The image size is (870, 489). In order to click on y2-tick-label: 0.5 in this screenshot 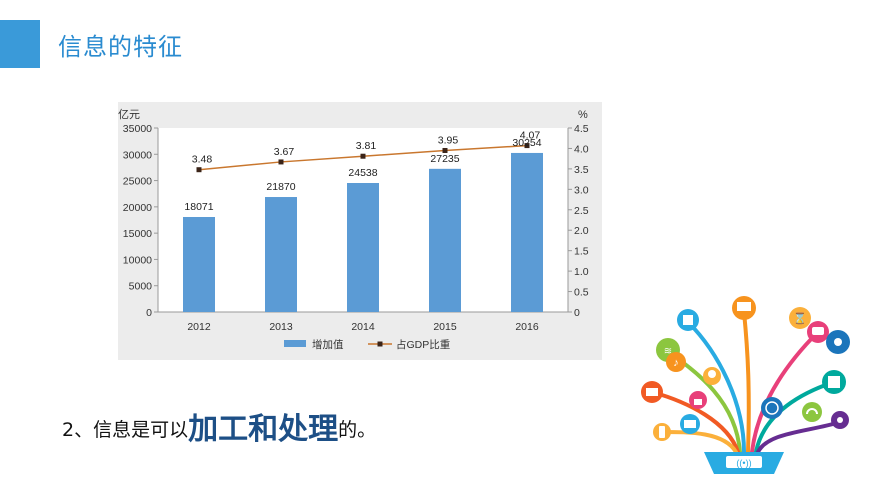, I will do `click(581, 293)`.